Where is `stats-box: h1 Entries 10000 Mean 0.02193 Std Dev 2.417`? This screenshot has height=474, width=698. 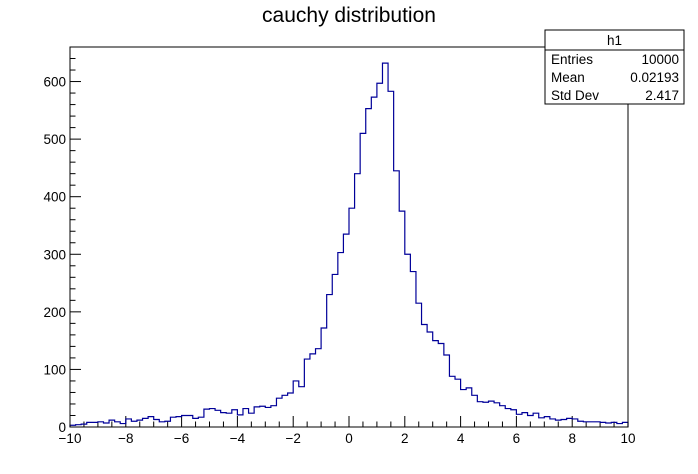
stats-box: h1 Entries 10000 Mean 0.02193 Std Dev 2.417 is located at coordinates (614, 67).